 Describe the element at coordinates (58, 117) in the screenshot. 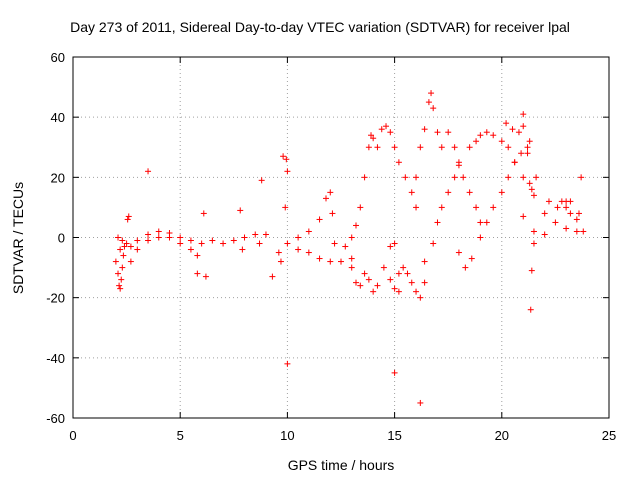

I see `y-tick-label: 40` at that location.